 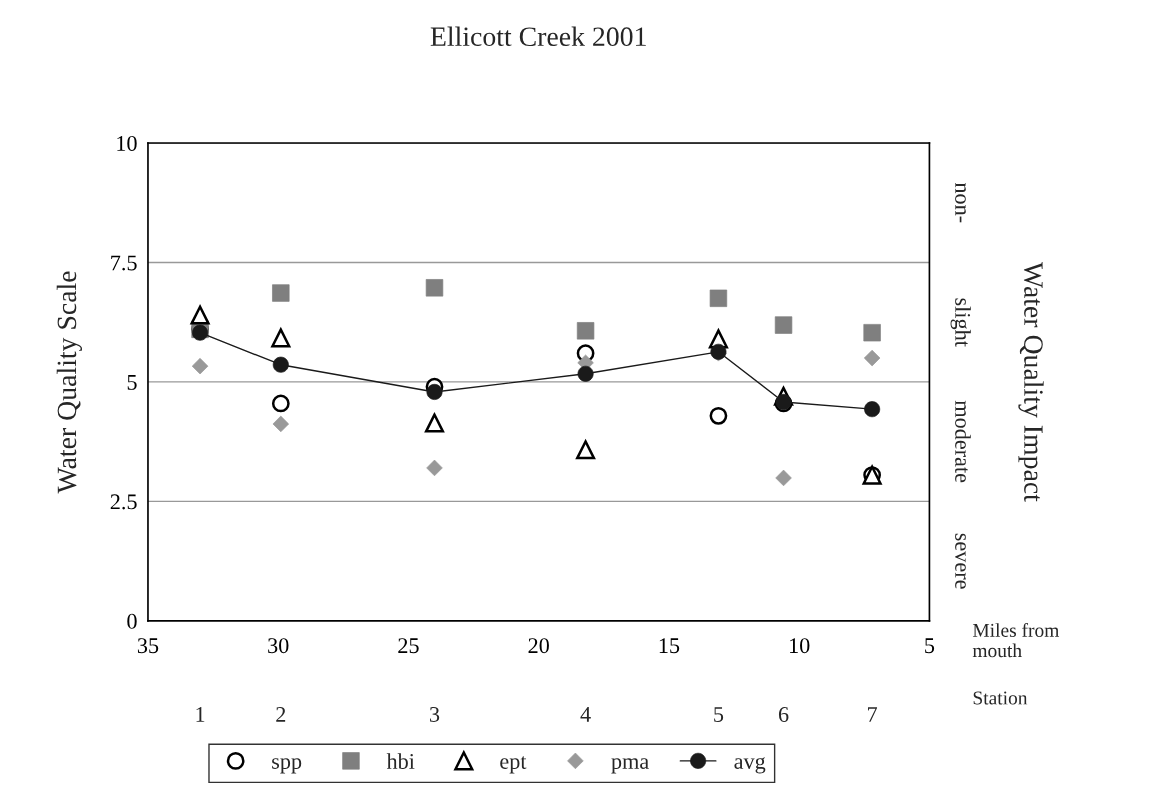 I want to click on legend-label: spp, so click(x=287, y=766).